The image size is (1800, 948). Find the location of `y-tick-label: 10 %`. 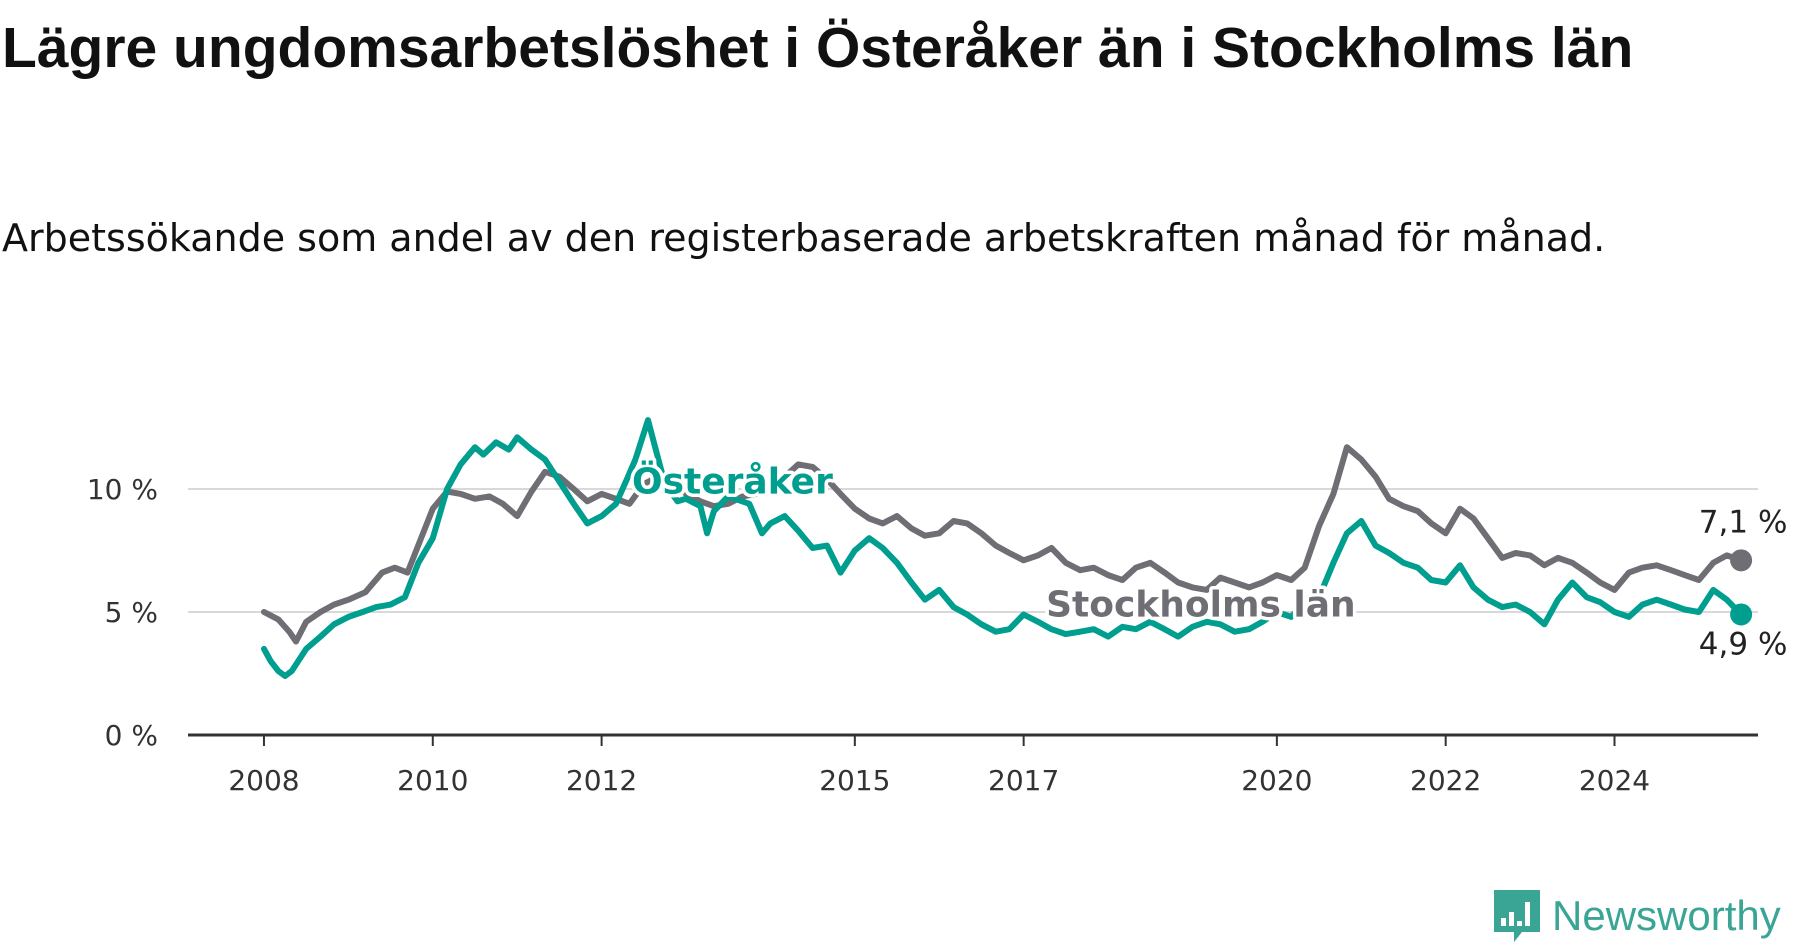

y-tick-label: 10 % is located at coordinates (122, 489).